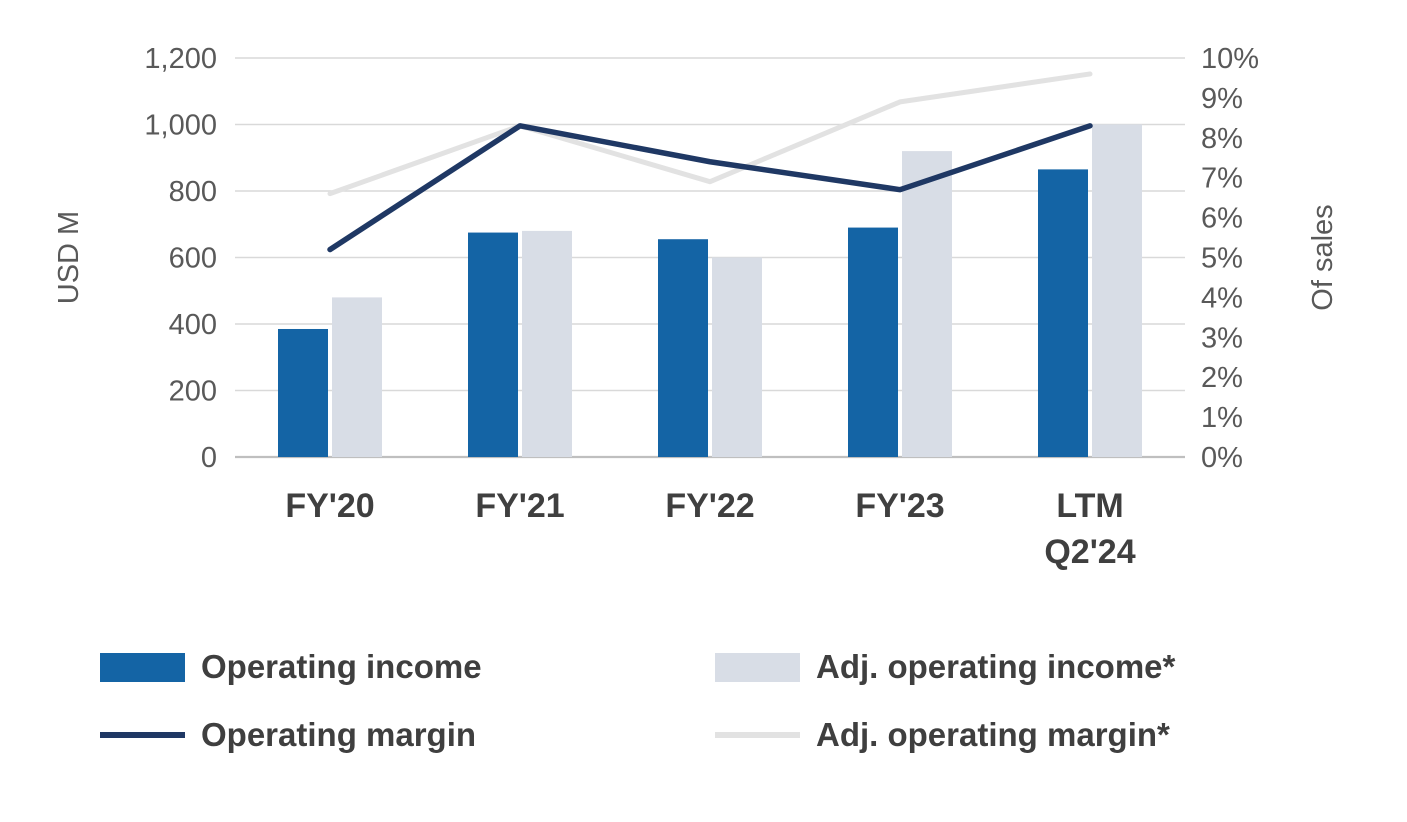 The height and width of the screenshot is (822, 1407). What do you see at coordinates (899, 506) in the screenshot?
I see `category-label-fy-23: FY'23` at bounding box center [899, 506].